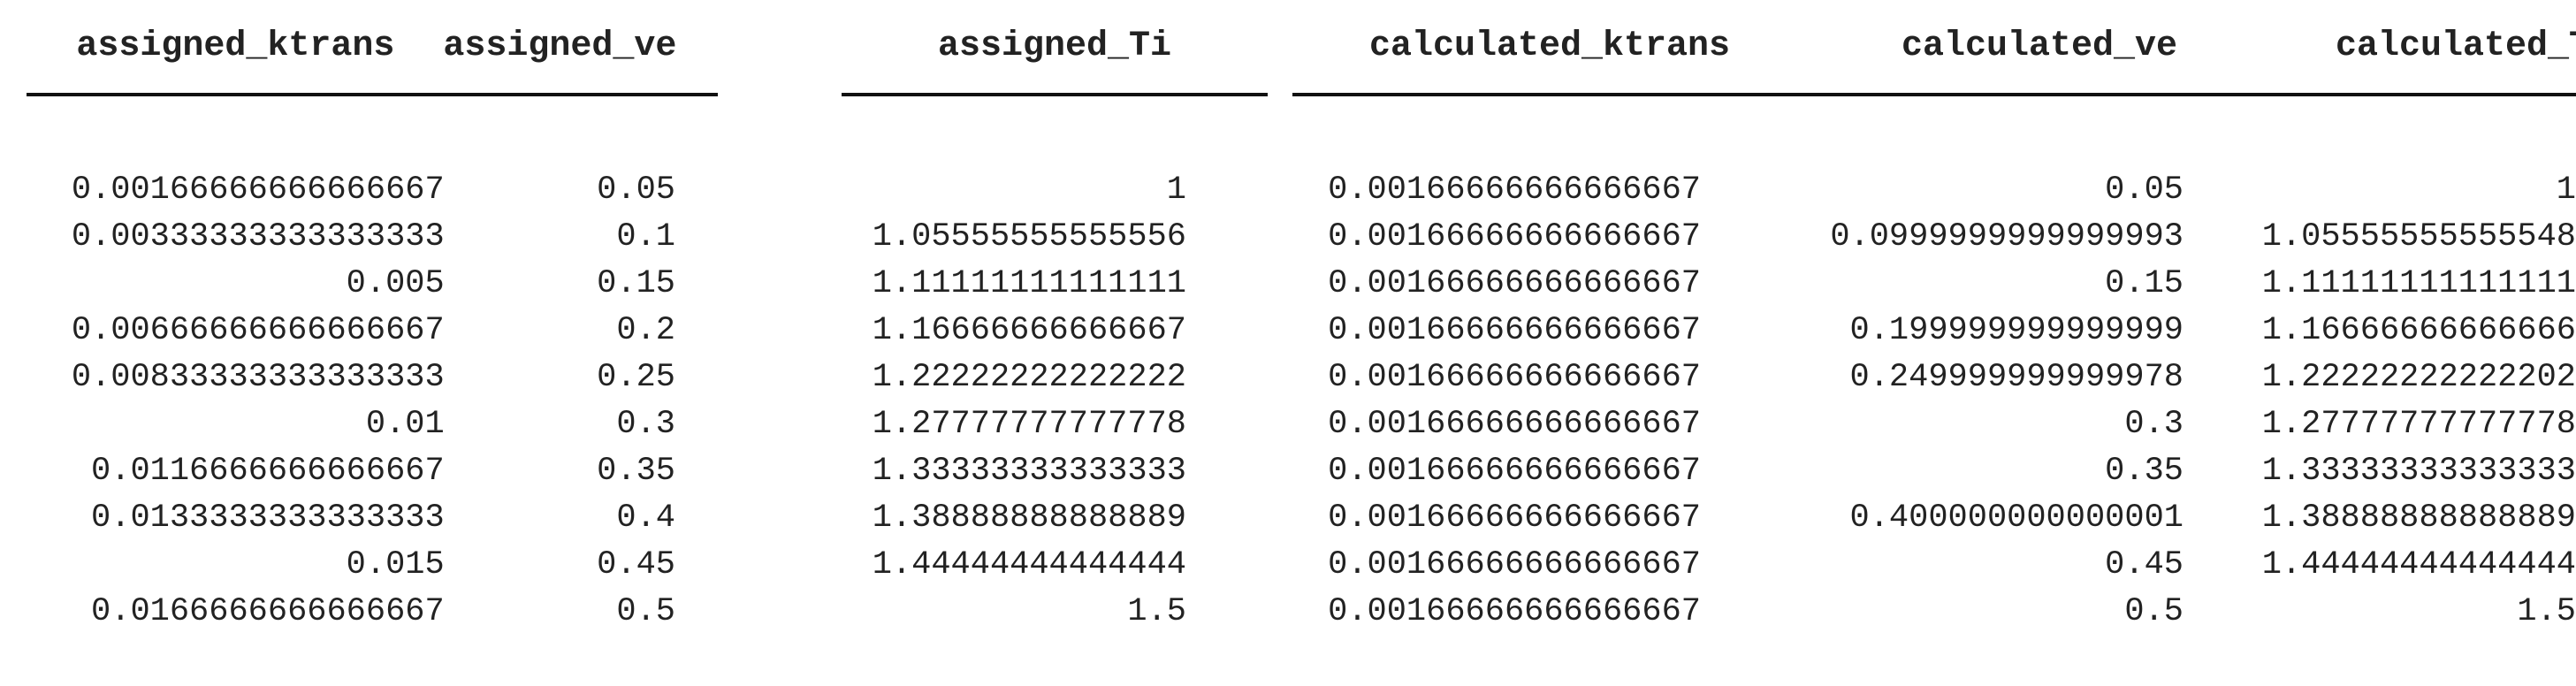 Image resolution: width=2576 pixels, height=686 pixels. What do you see at coordinates (1496, 74) in the screenshot?
I see `column-header-calculated-ktrans: calculated_ktrans` at bounding box center [1496, 74].